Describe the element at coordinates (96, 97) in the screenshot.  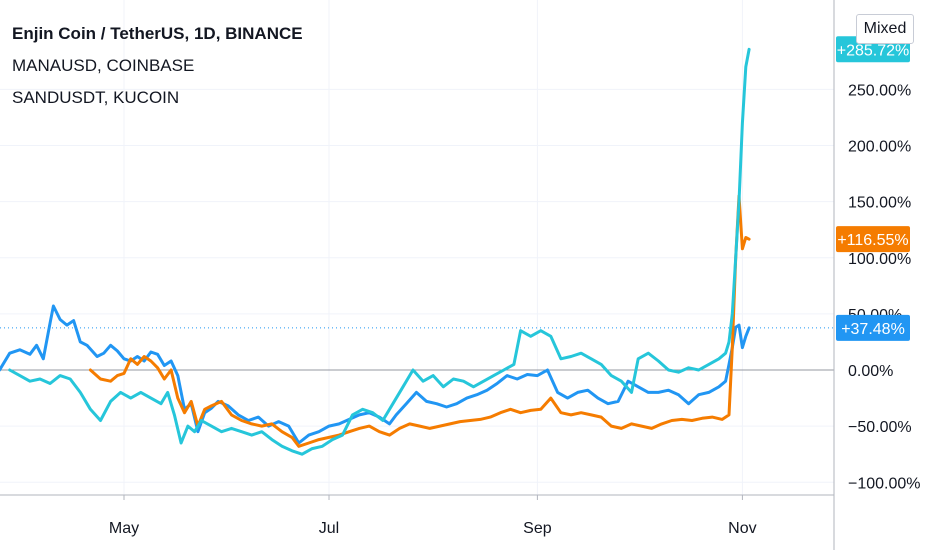
I see `legend-compare-symbol-sand: SANDUSDT, KUCOIN` at that location.